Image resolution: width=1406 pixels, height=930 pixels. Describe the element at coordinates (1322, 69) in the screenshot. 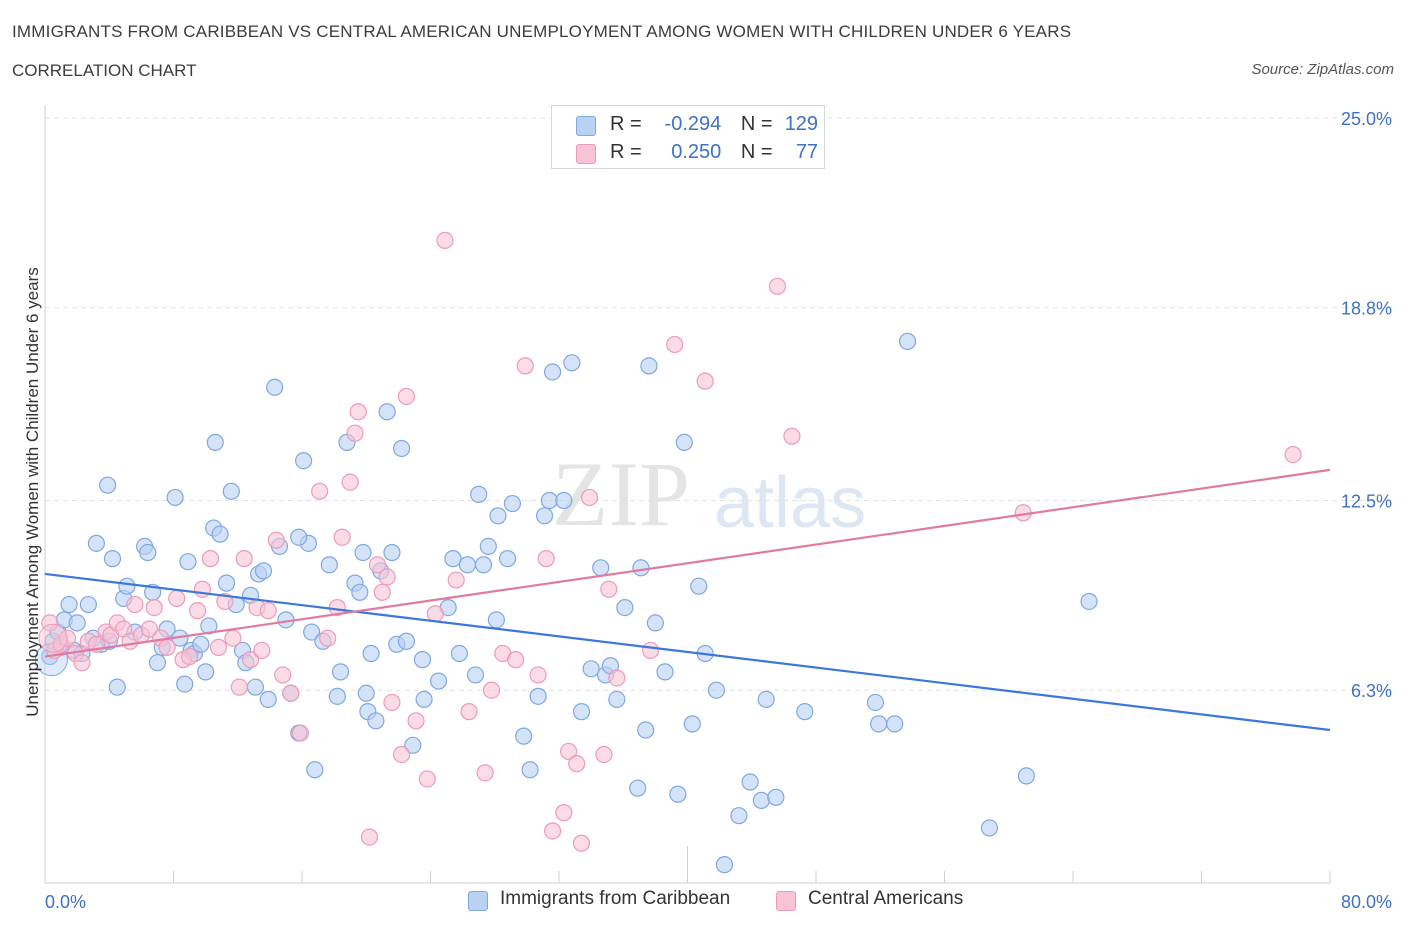

I see `source-label: Source: ZipAtlas.com` at that location.